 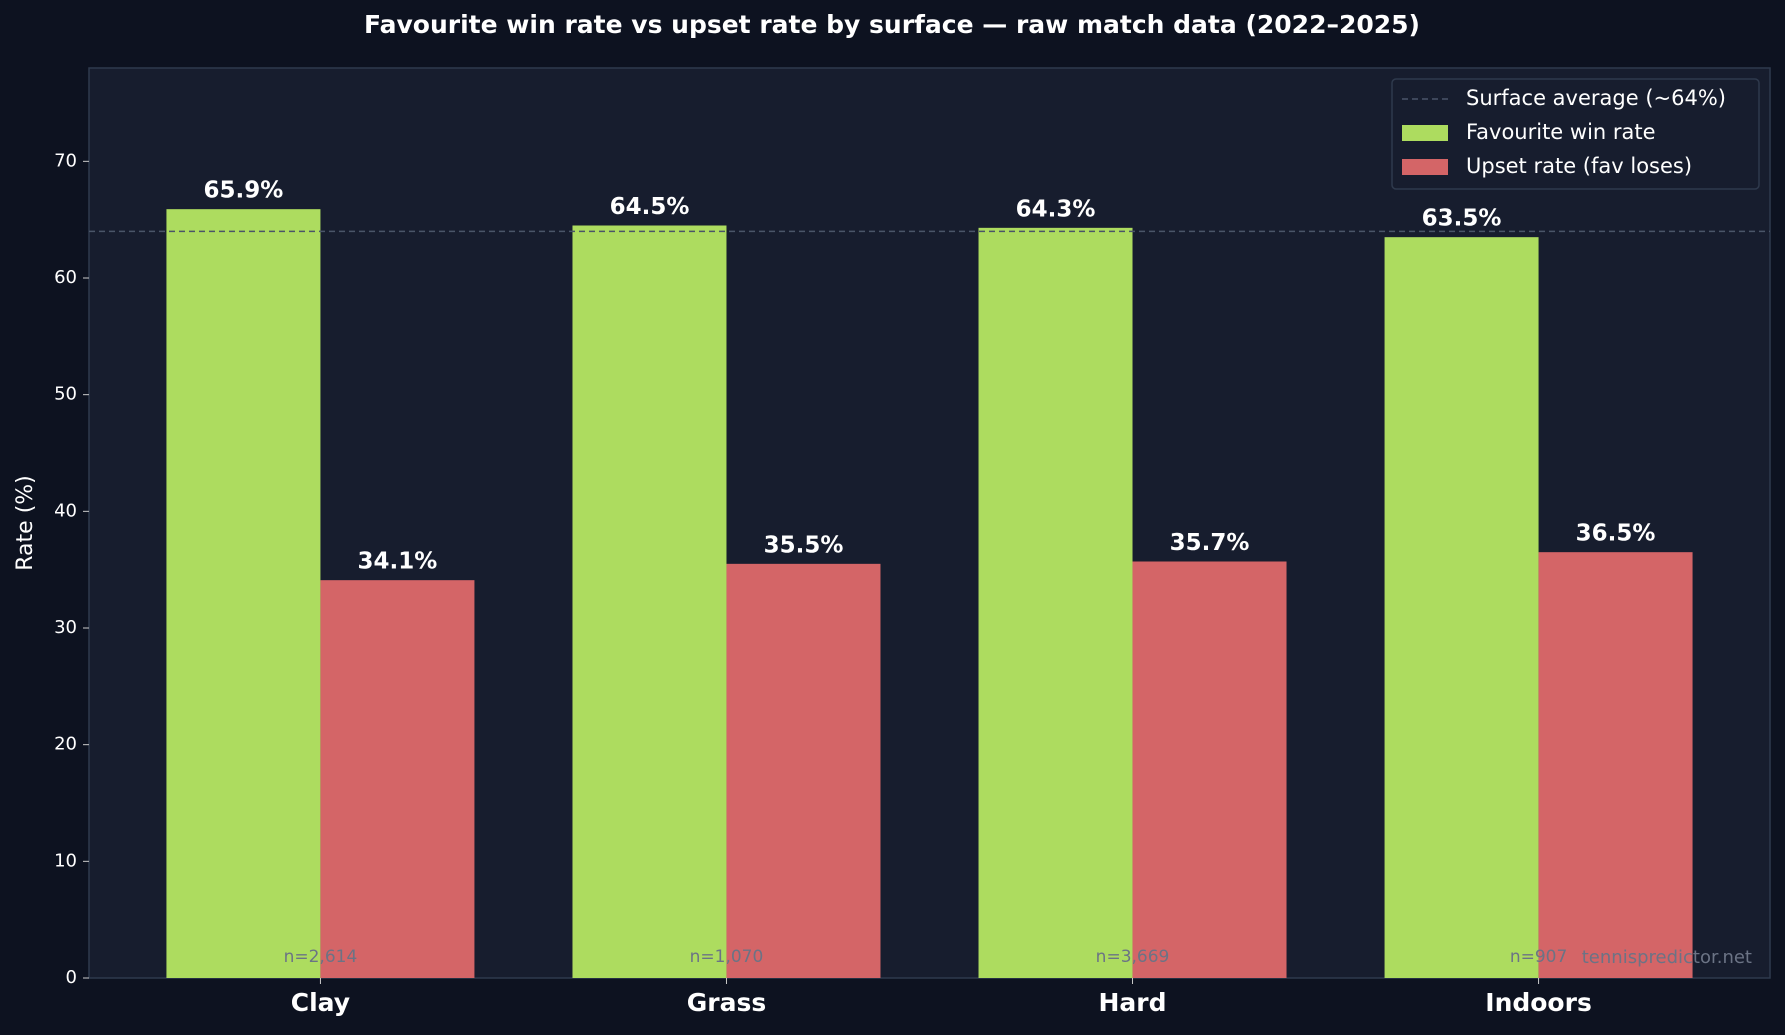 What do you see at coordinates (804, 545) in the screenshot?
I see `value-label: 35.5%` at bounding box center [804, 545].